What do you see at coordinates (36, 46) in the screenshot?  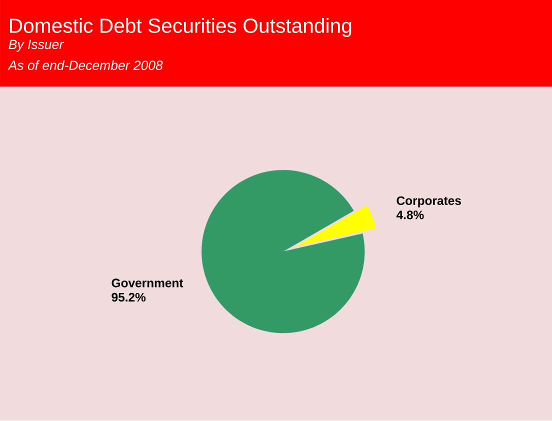 I see `chart-subtitle: By Issuer` at bounding box center [36, 46].